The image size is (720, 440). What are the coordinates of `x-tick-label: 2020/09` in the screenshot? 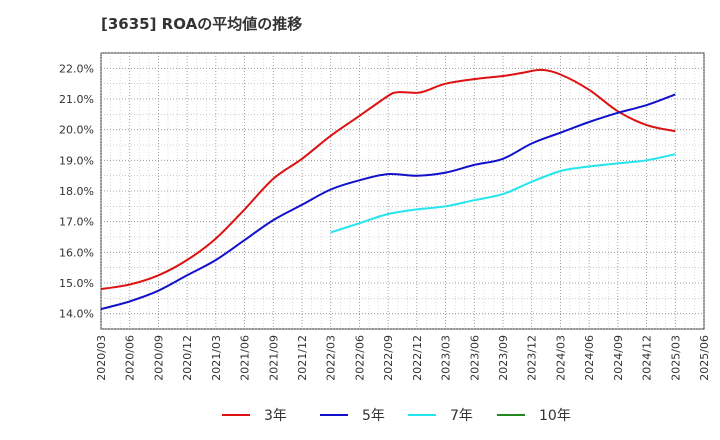 It's located at (158, 358).